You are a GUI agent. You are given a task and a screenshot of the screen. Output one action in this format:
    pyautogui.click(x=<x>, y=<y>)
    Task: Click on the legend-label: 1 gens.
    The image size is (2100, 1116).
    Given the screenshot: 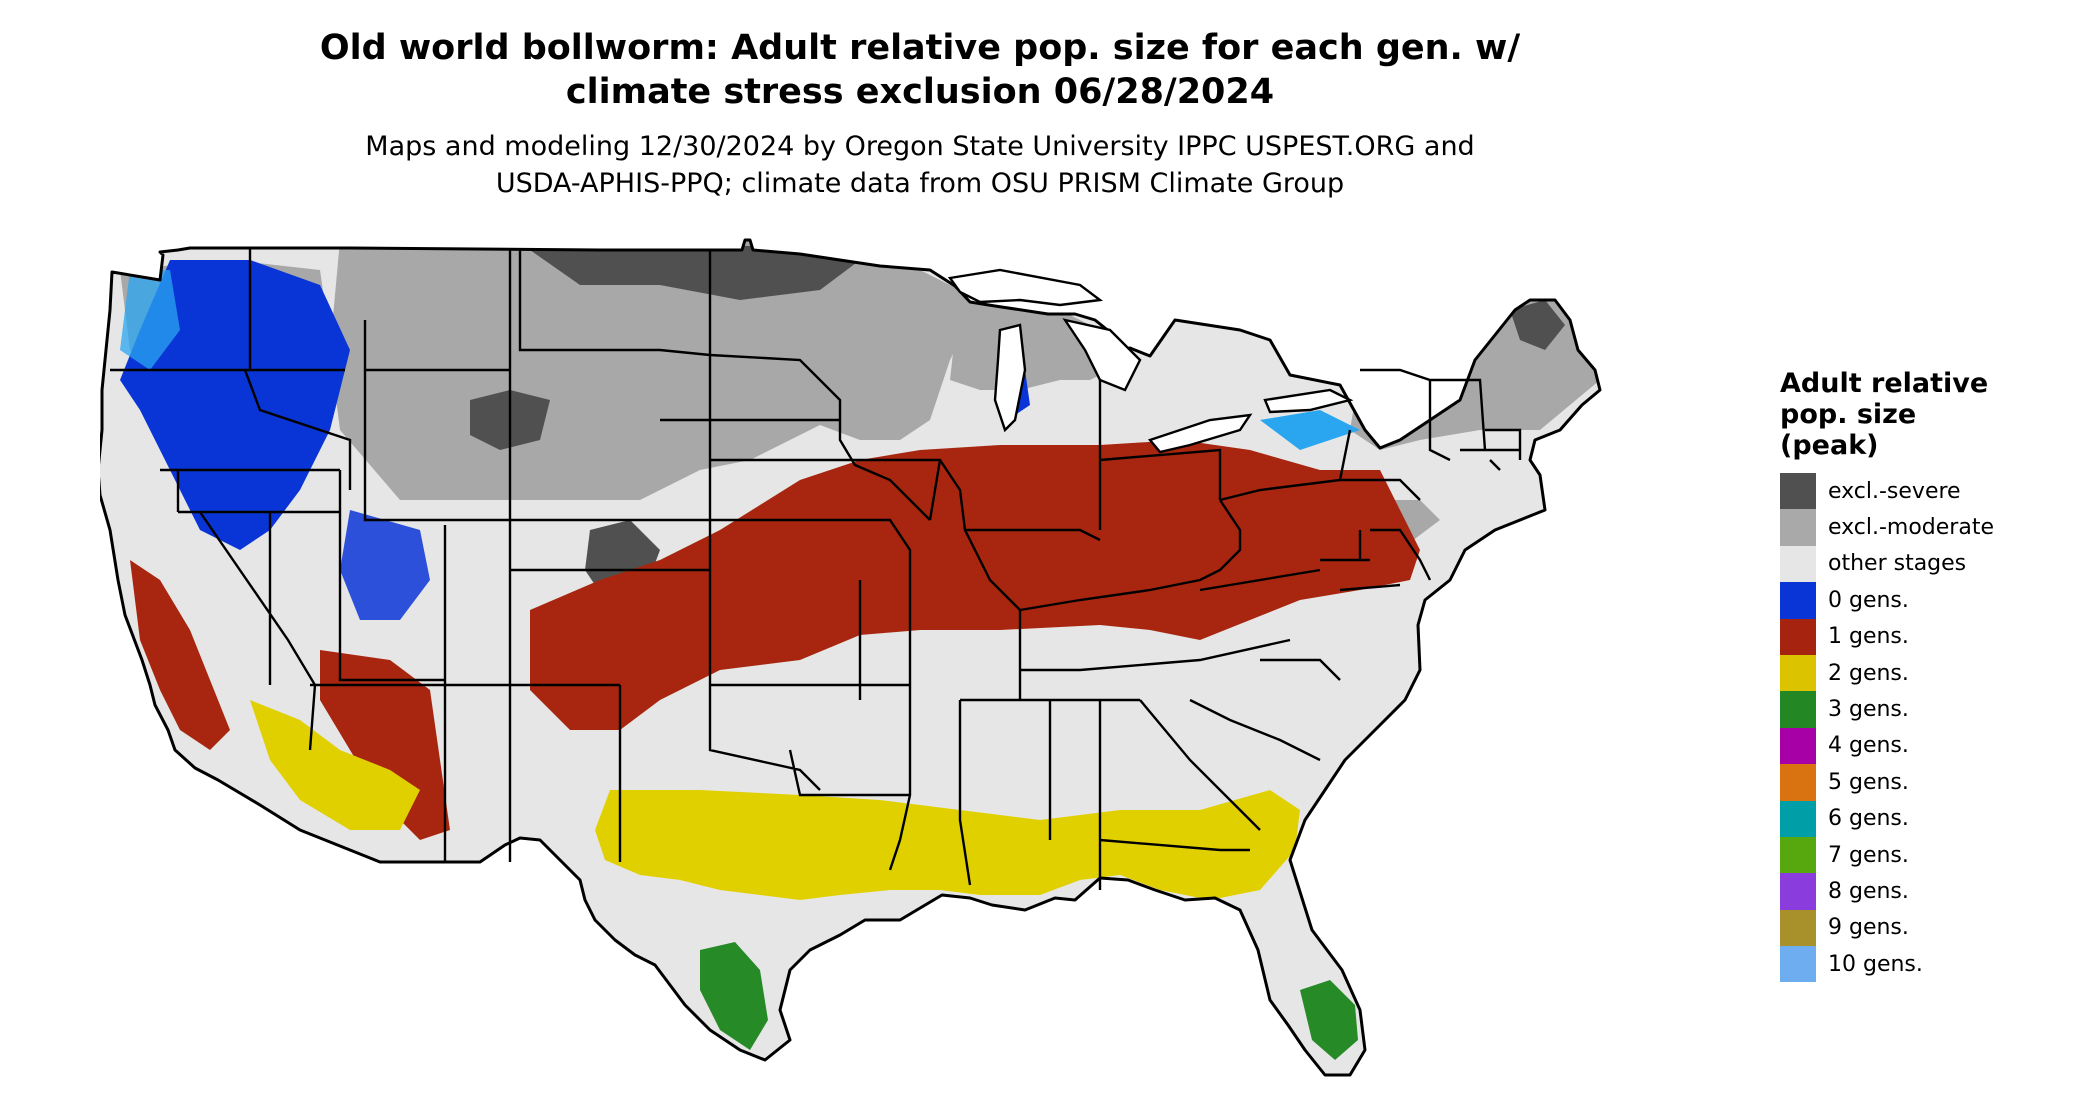 What is the action you would take?
    pyautogui.click(x=1868, y=637)
    